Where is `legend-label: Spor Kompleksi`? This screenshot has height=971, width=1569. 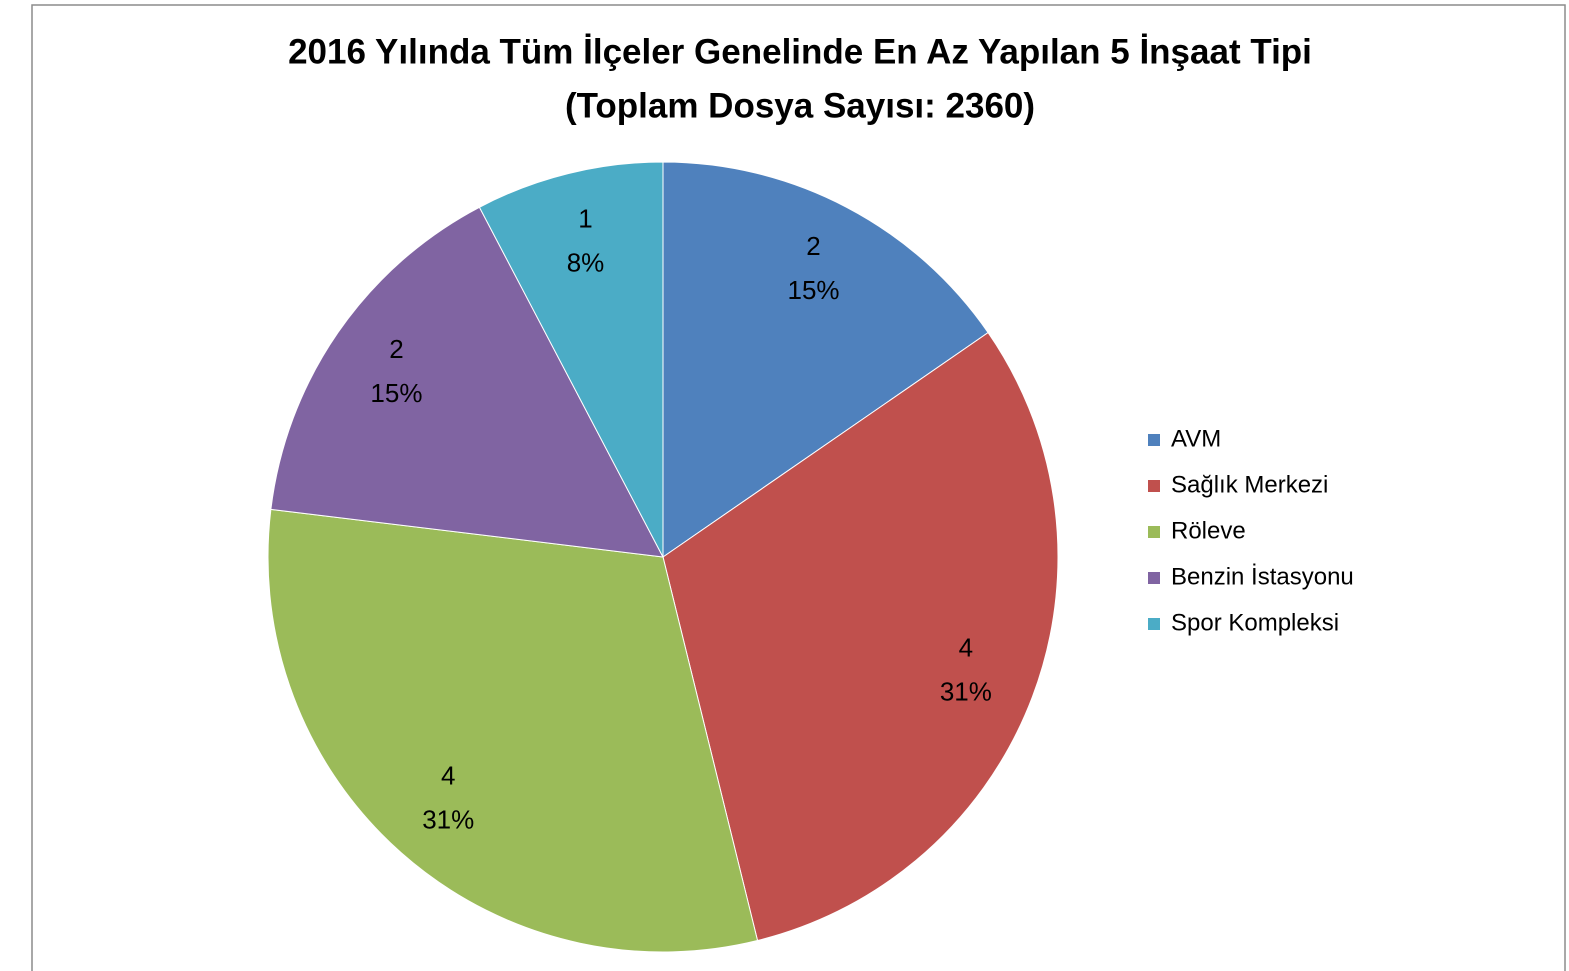 legend-label: Spor Kompleksi is located at coordinates (1255, 622).